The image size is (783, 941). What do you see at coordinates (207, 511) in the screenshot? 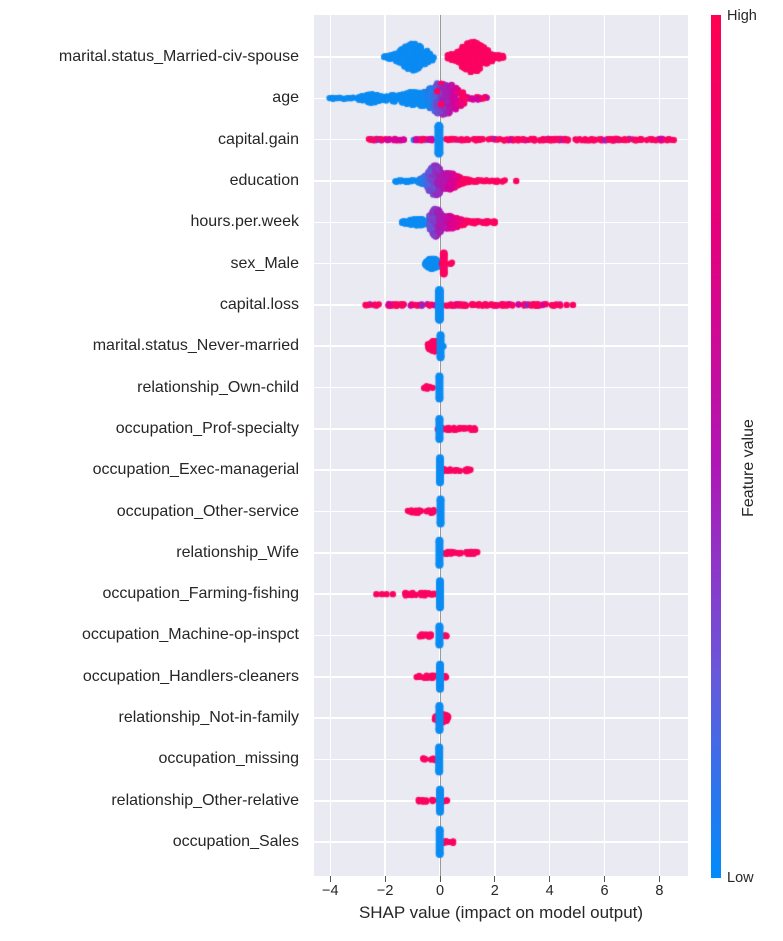
I see `y-axis-label: occupation_Other-service` at bounding box center [207, 511].